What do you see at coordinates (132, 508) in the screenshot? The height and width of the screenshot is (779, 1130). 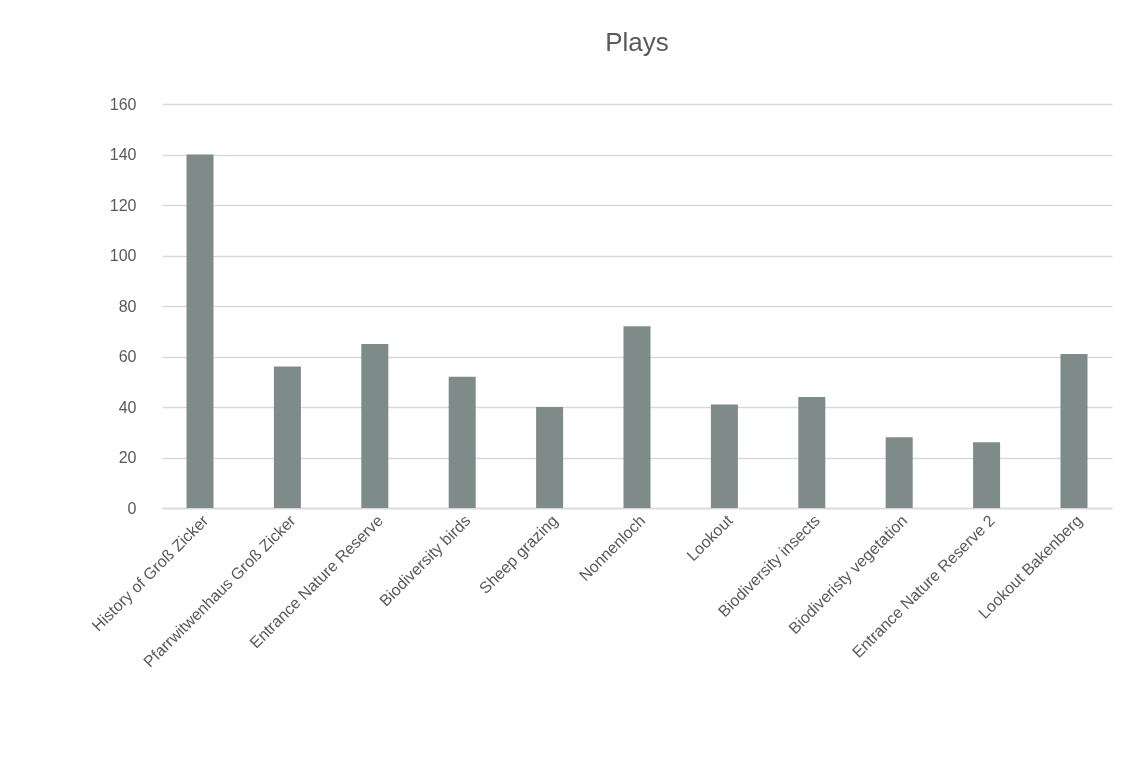 I see `y-tick-label: 0` at bounding box center [132, 508].